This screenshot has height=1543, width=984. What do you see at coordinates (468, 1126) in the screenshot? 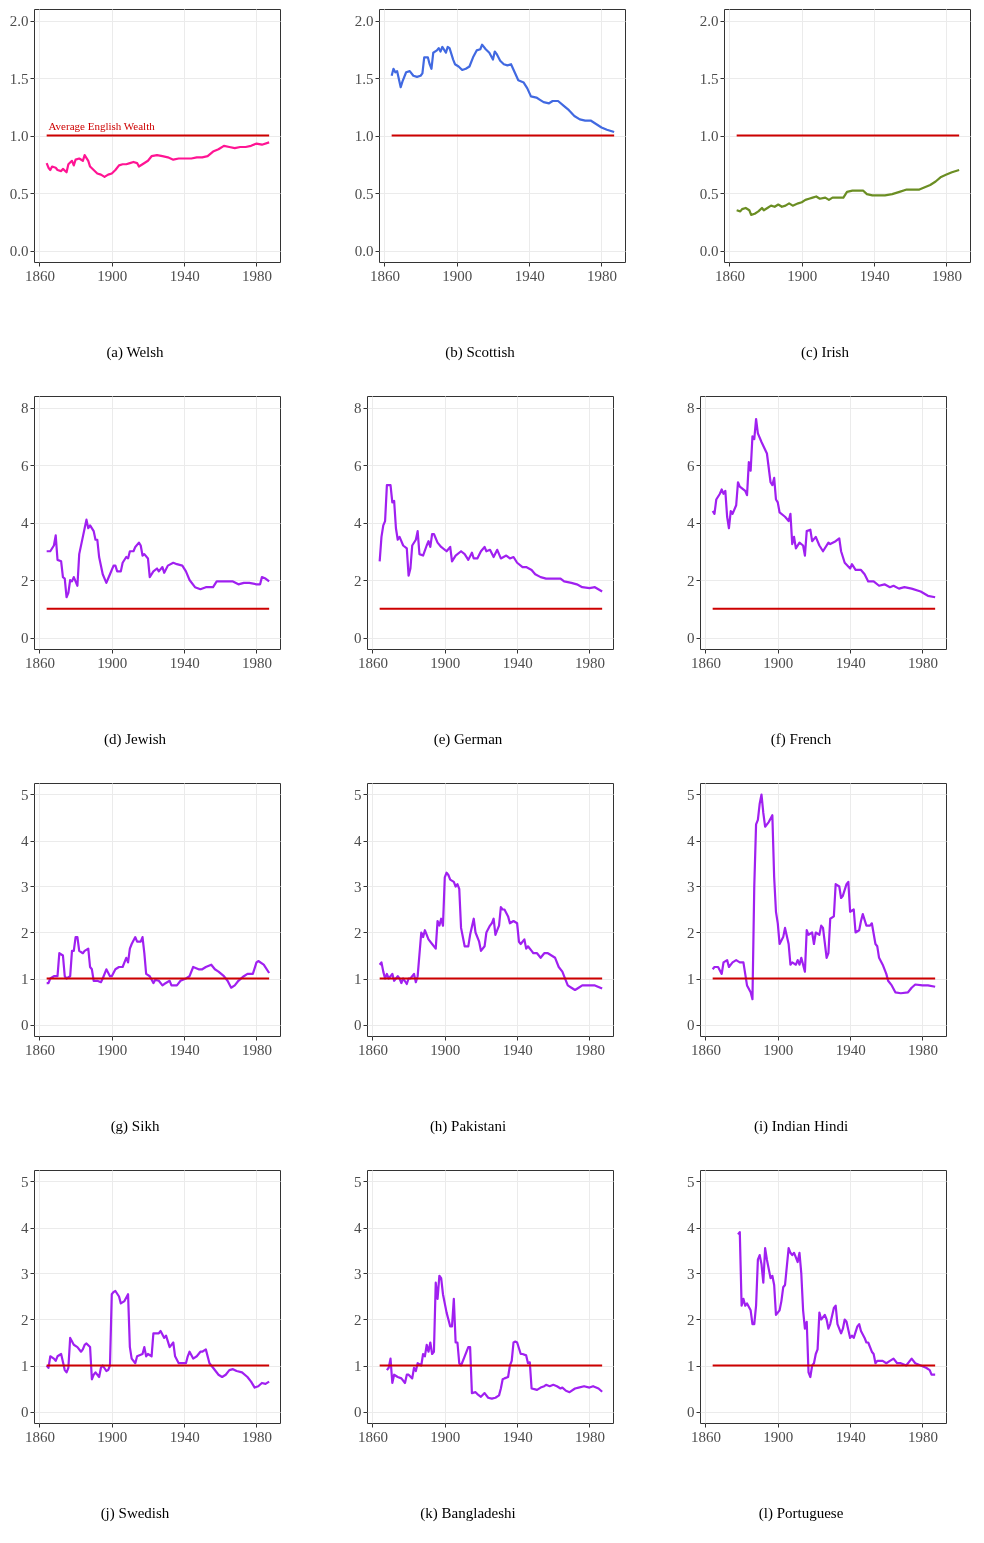
I see `text: (h) Pakistani` at bounding box center [468, 1126].